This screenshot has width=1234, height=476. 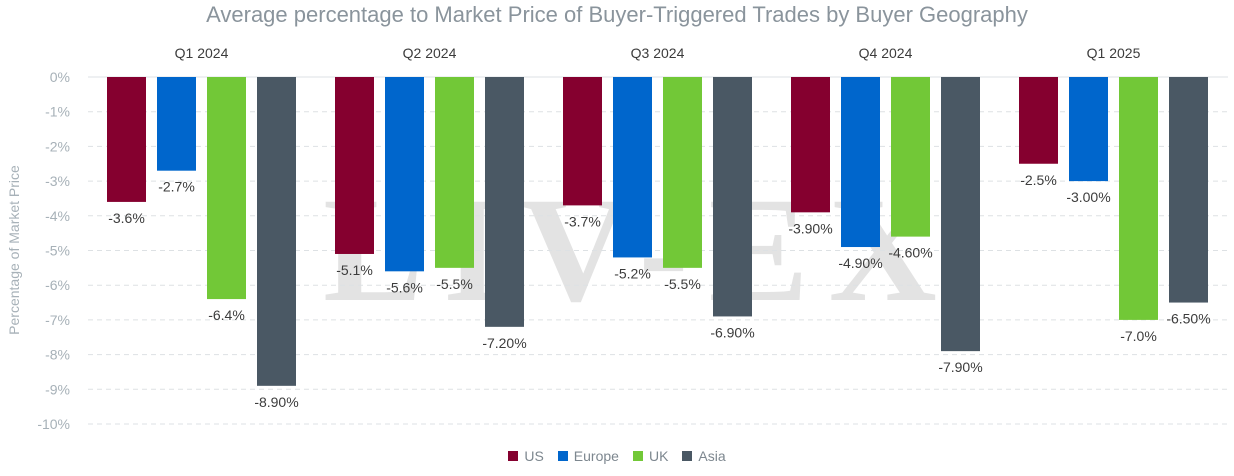 What do you see at coordinates (1188, 319) in the screenshot?
I see `data-label: -6.50%` at bounding box center [1188, 319].